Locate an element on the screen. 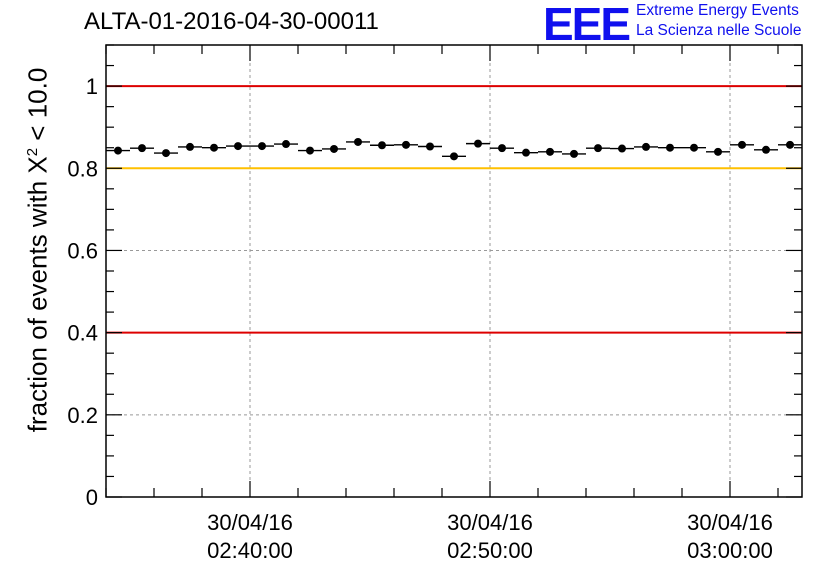  x-tick-label-date-1: 30/04/16 is located at coordinates (490, 522).